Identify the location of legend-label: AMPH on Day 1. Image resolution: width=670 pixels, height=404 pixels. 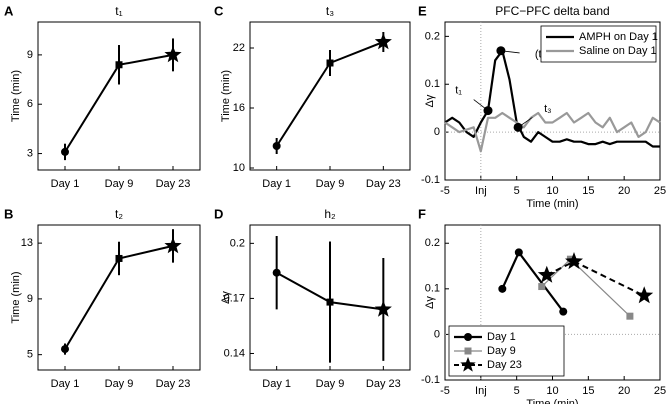
(618, 37).